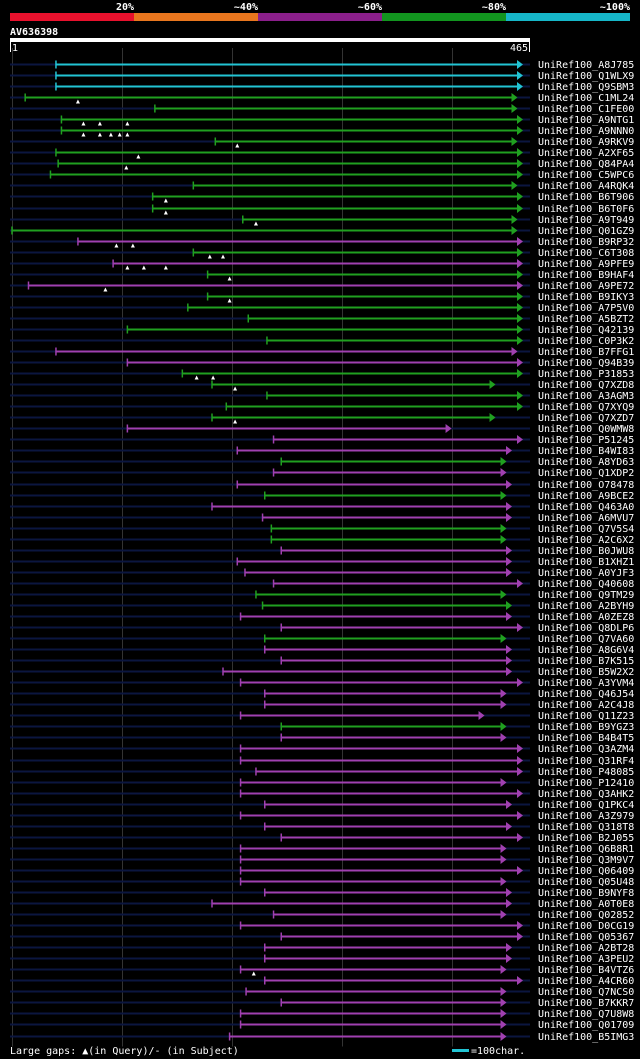 The height and width of the screenshot is (1059, 640). Describe the element at coordinates (322, 275) in the screenshot. I see `hit-row: UniRef100_B9HAF4` at that location.